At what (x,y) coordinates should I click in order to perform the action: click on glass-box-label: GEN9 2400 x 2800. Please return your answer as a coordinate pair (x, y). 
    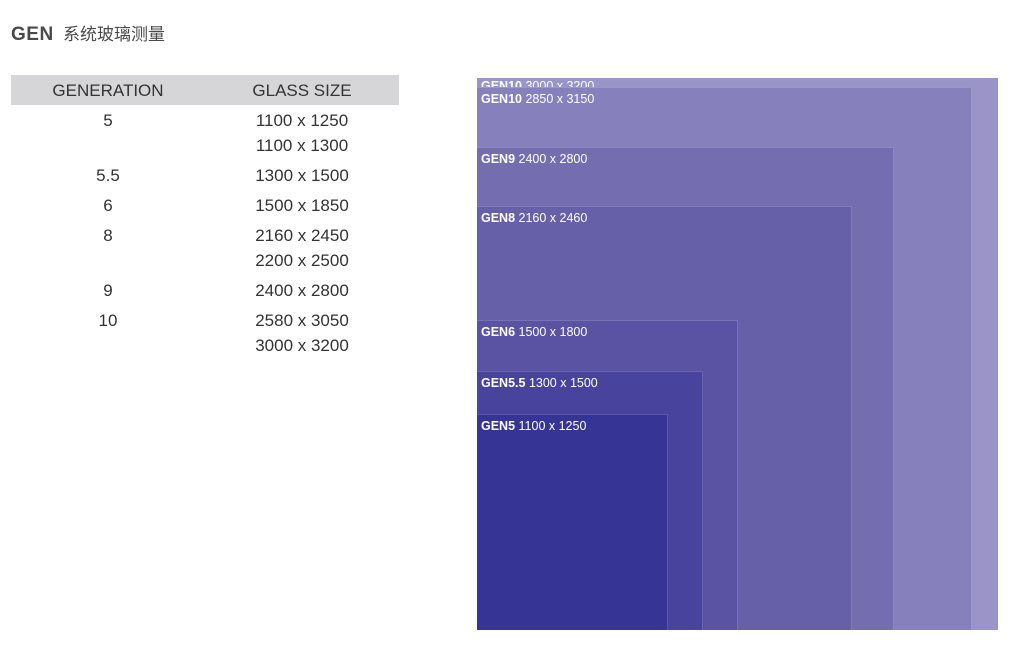
    Looking at the image, I should click on (534, 159).